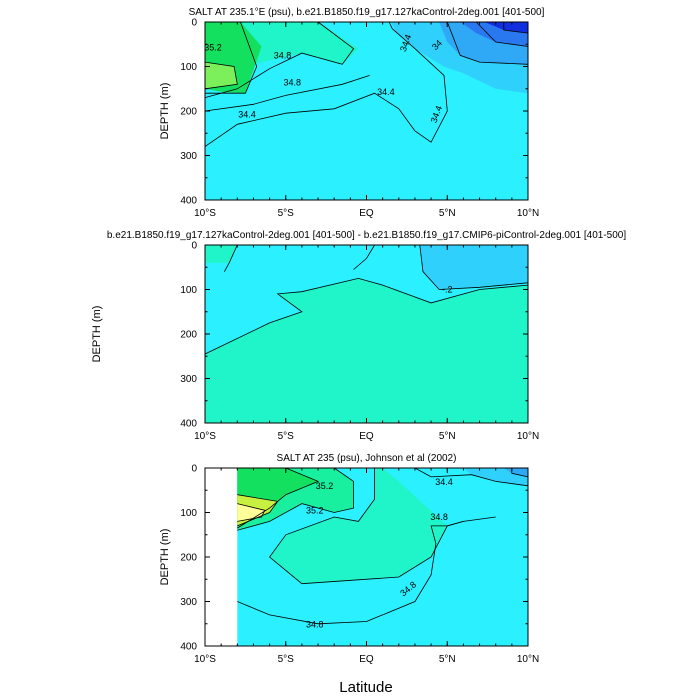 This screenshot has height=700, width=700. I want to click on fill-left-strip, so click(221, 254).